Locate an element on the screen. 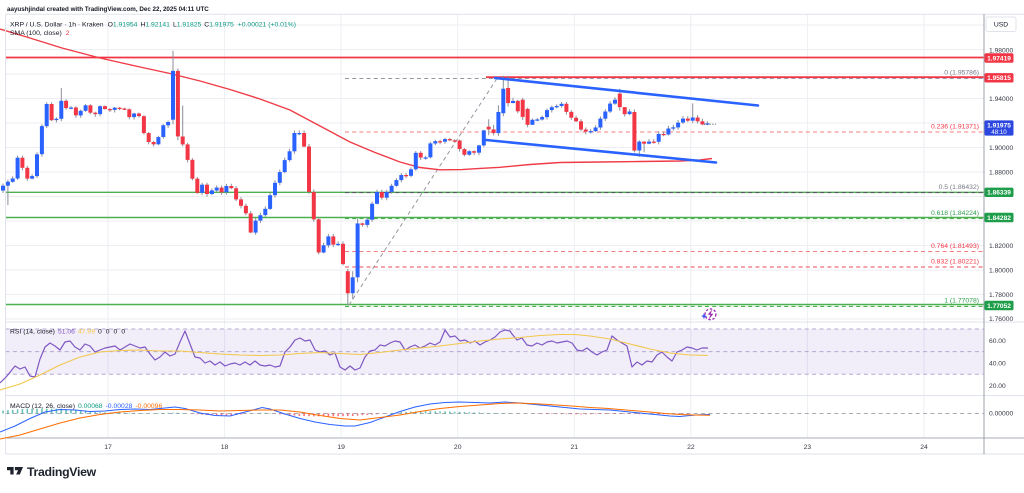 The height and width of the screenshot is (493, 1024). svg-text: 19 is located at coordinates (341, 447).